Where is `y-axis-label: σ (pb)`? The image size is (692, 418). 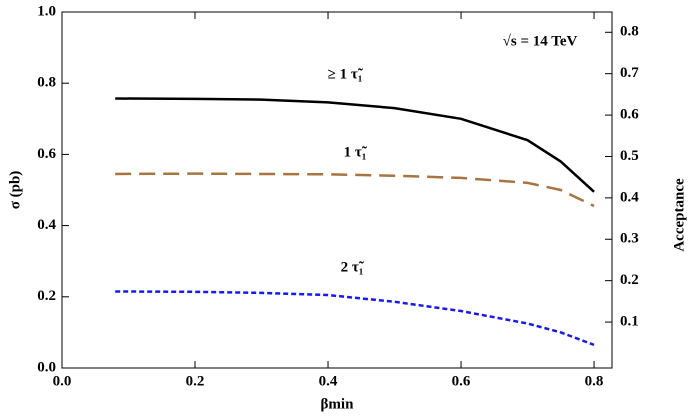
y-axis-label: σ (pb) is located at coordinates (15, 190).